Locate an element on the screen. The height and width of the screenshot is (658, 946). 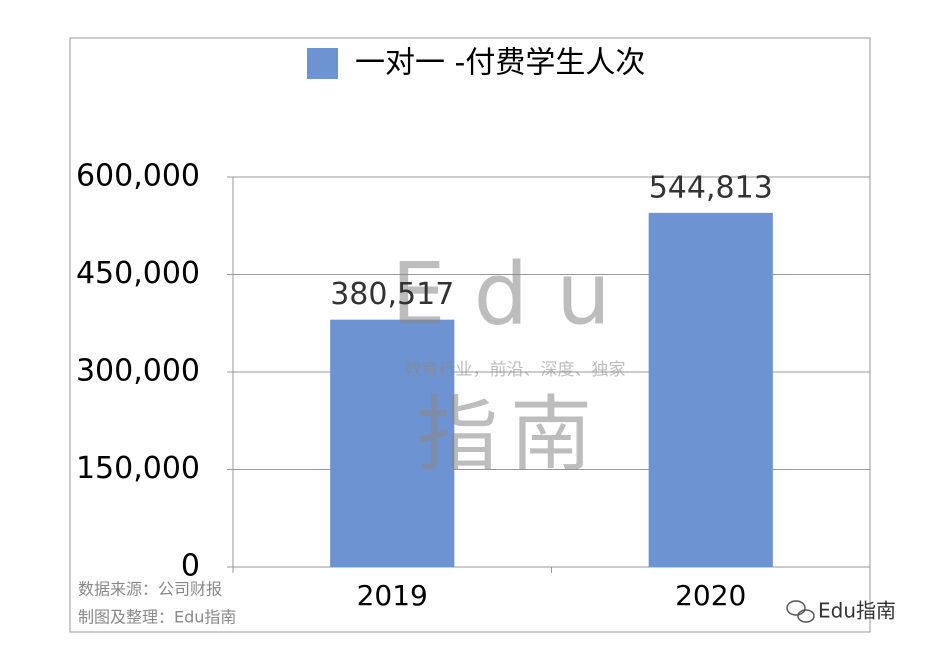
legend-label: 一对一 -付费学生人次 is located at coordinates (500, 63).